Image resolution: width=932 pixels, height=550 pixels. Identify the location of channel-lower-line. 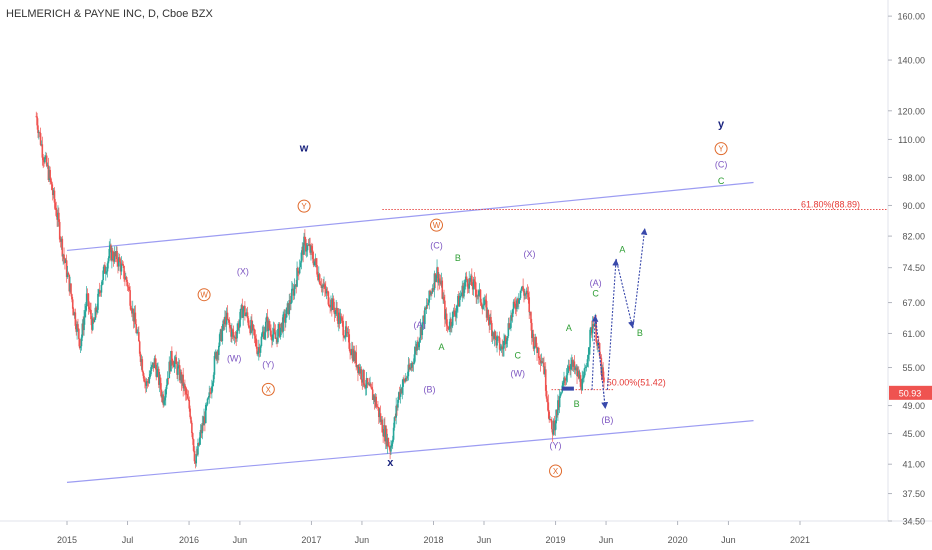
(410, 451).